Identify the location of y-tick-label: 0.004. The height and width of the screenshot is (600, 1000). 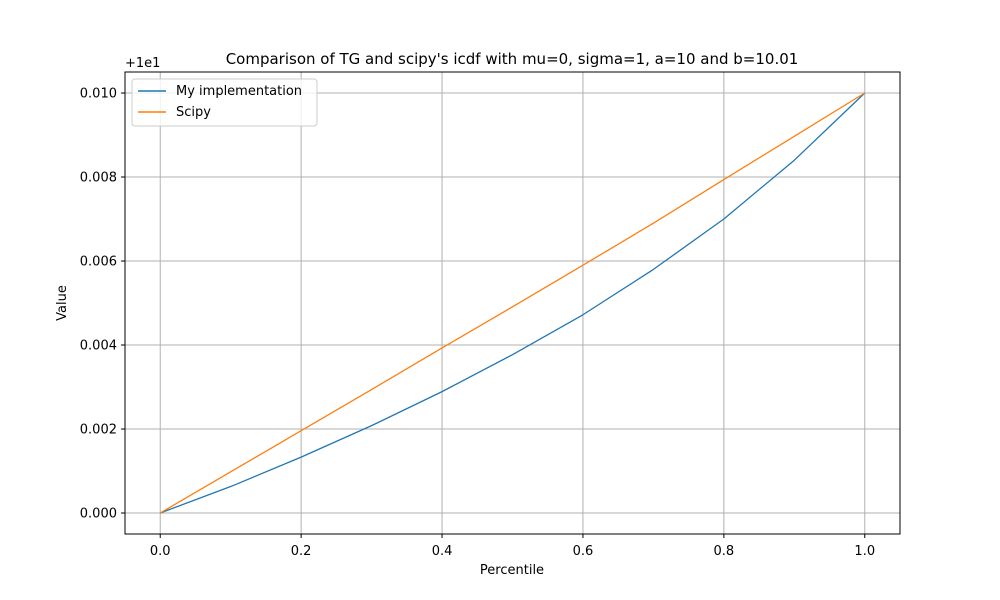
(98, 346).